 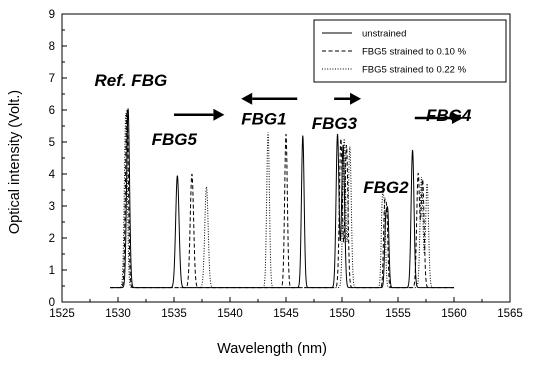 I want to click on x-tick-label: 1545, so click(x=286, y=314).